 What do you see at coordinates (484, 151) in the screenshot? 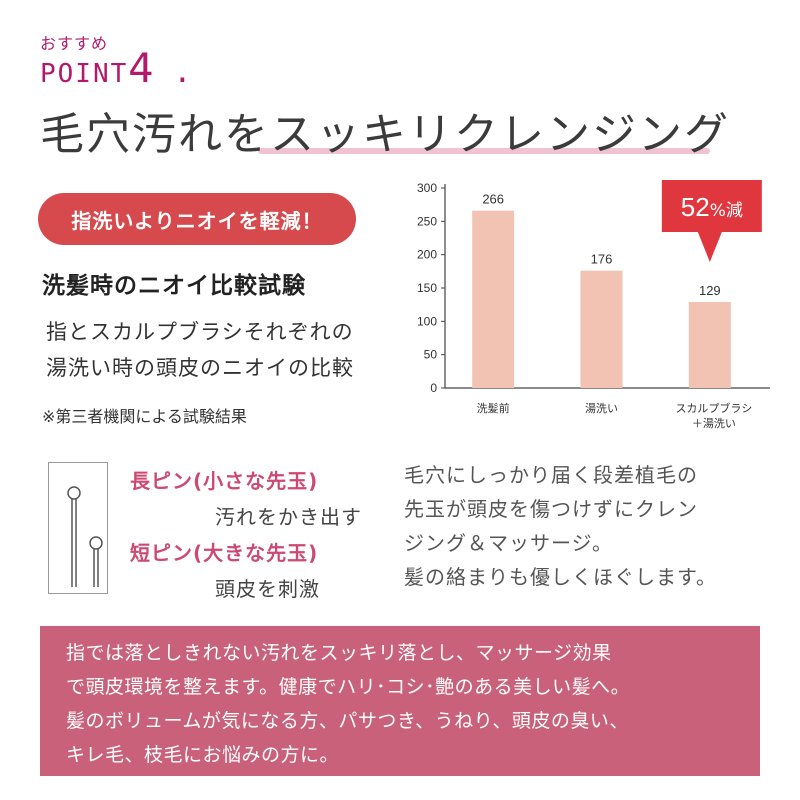
I see `headline-underline` at bounding box center [484, 151].